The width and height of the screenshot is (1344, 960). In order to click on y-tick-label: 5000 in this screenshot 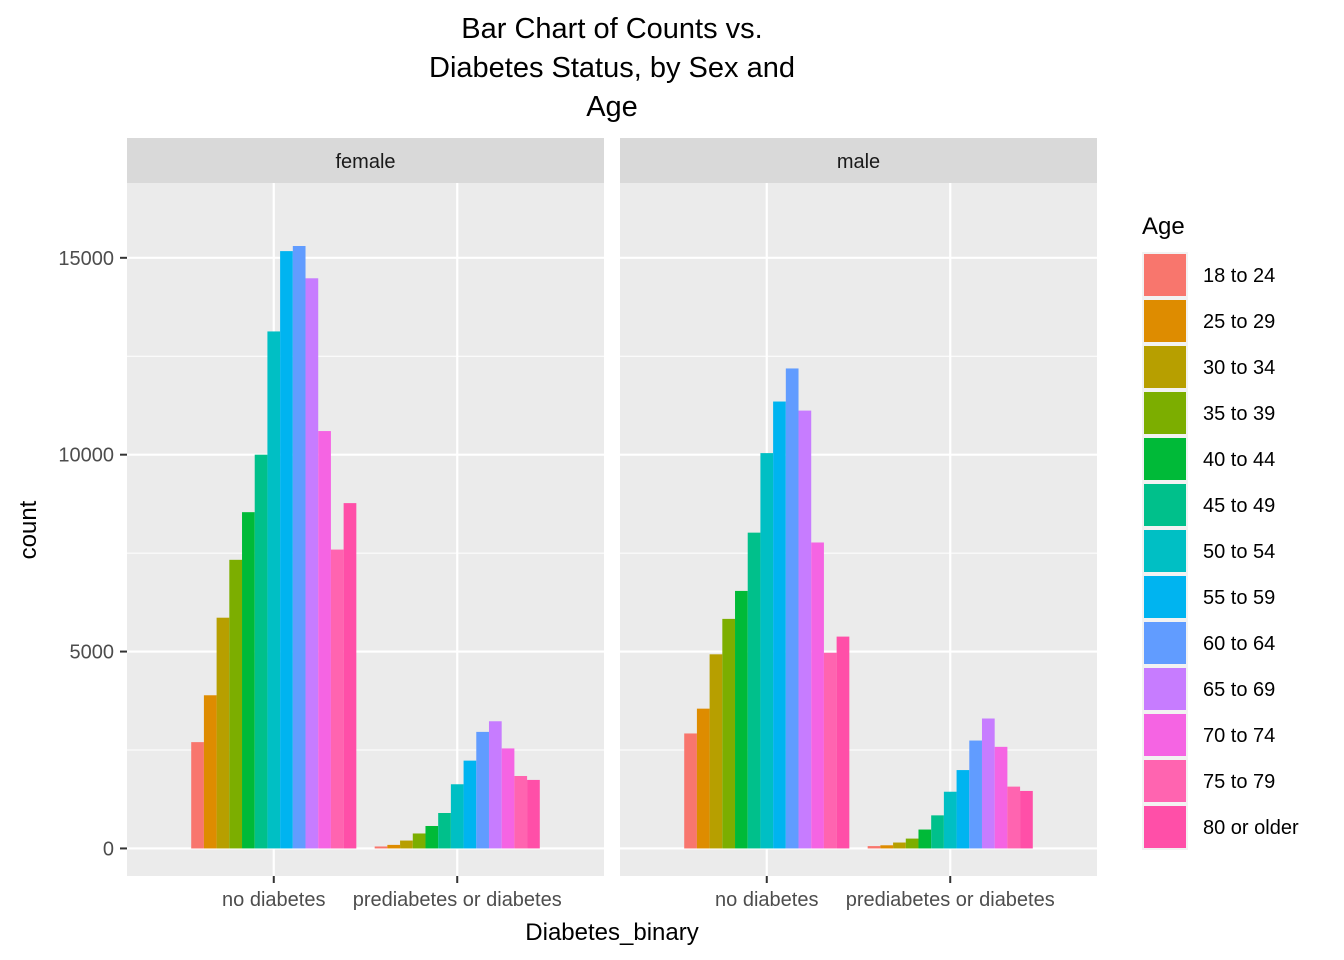, I will do `click(92, 653)`.